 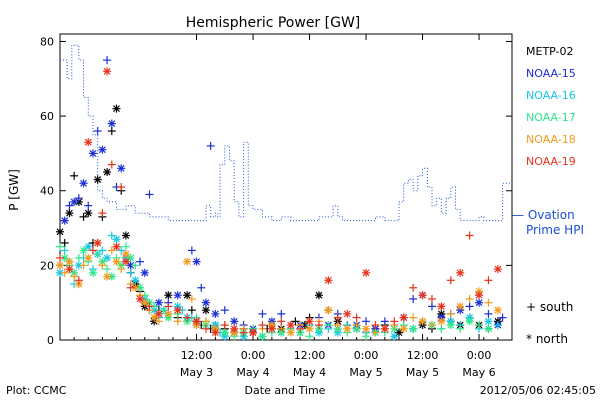 What do you see at coordinates (551, 161) in the screenshot?
I see `legend-item: NOAA-19` at bounding box center [551, 161].